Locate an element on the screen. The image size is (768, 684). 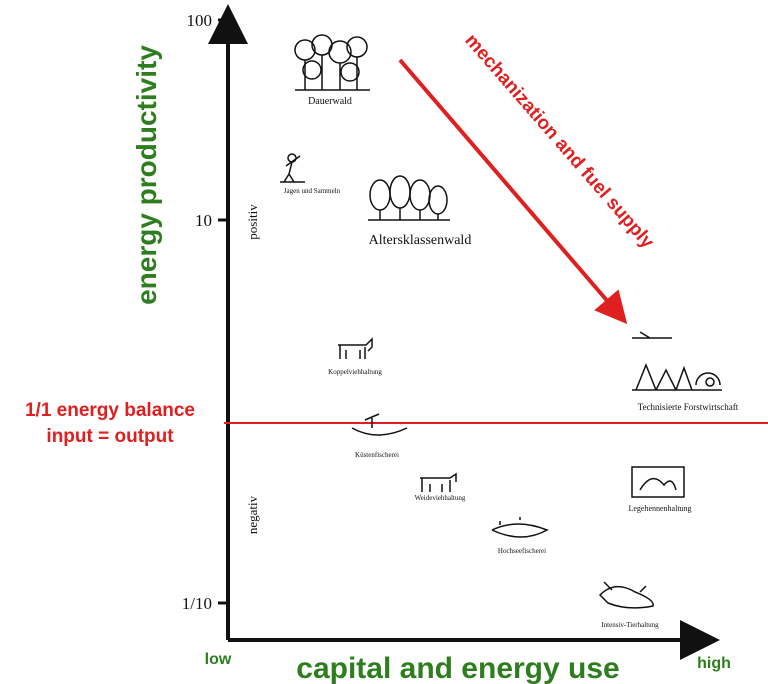
item-label: Intensiv-Tierhaltung is located at coordinates (630, 625).